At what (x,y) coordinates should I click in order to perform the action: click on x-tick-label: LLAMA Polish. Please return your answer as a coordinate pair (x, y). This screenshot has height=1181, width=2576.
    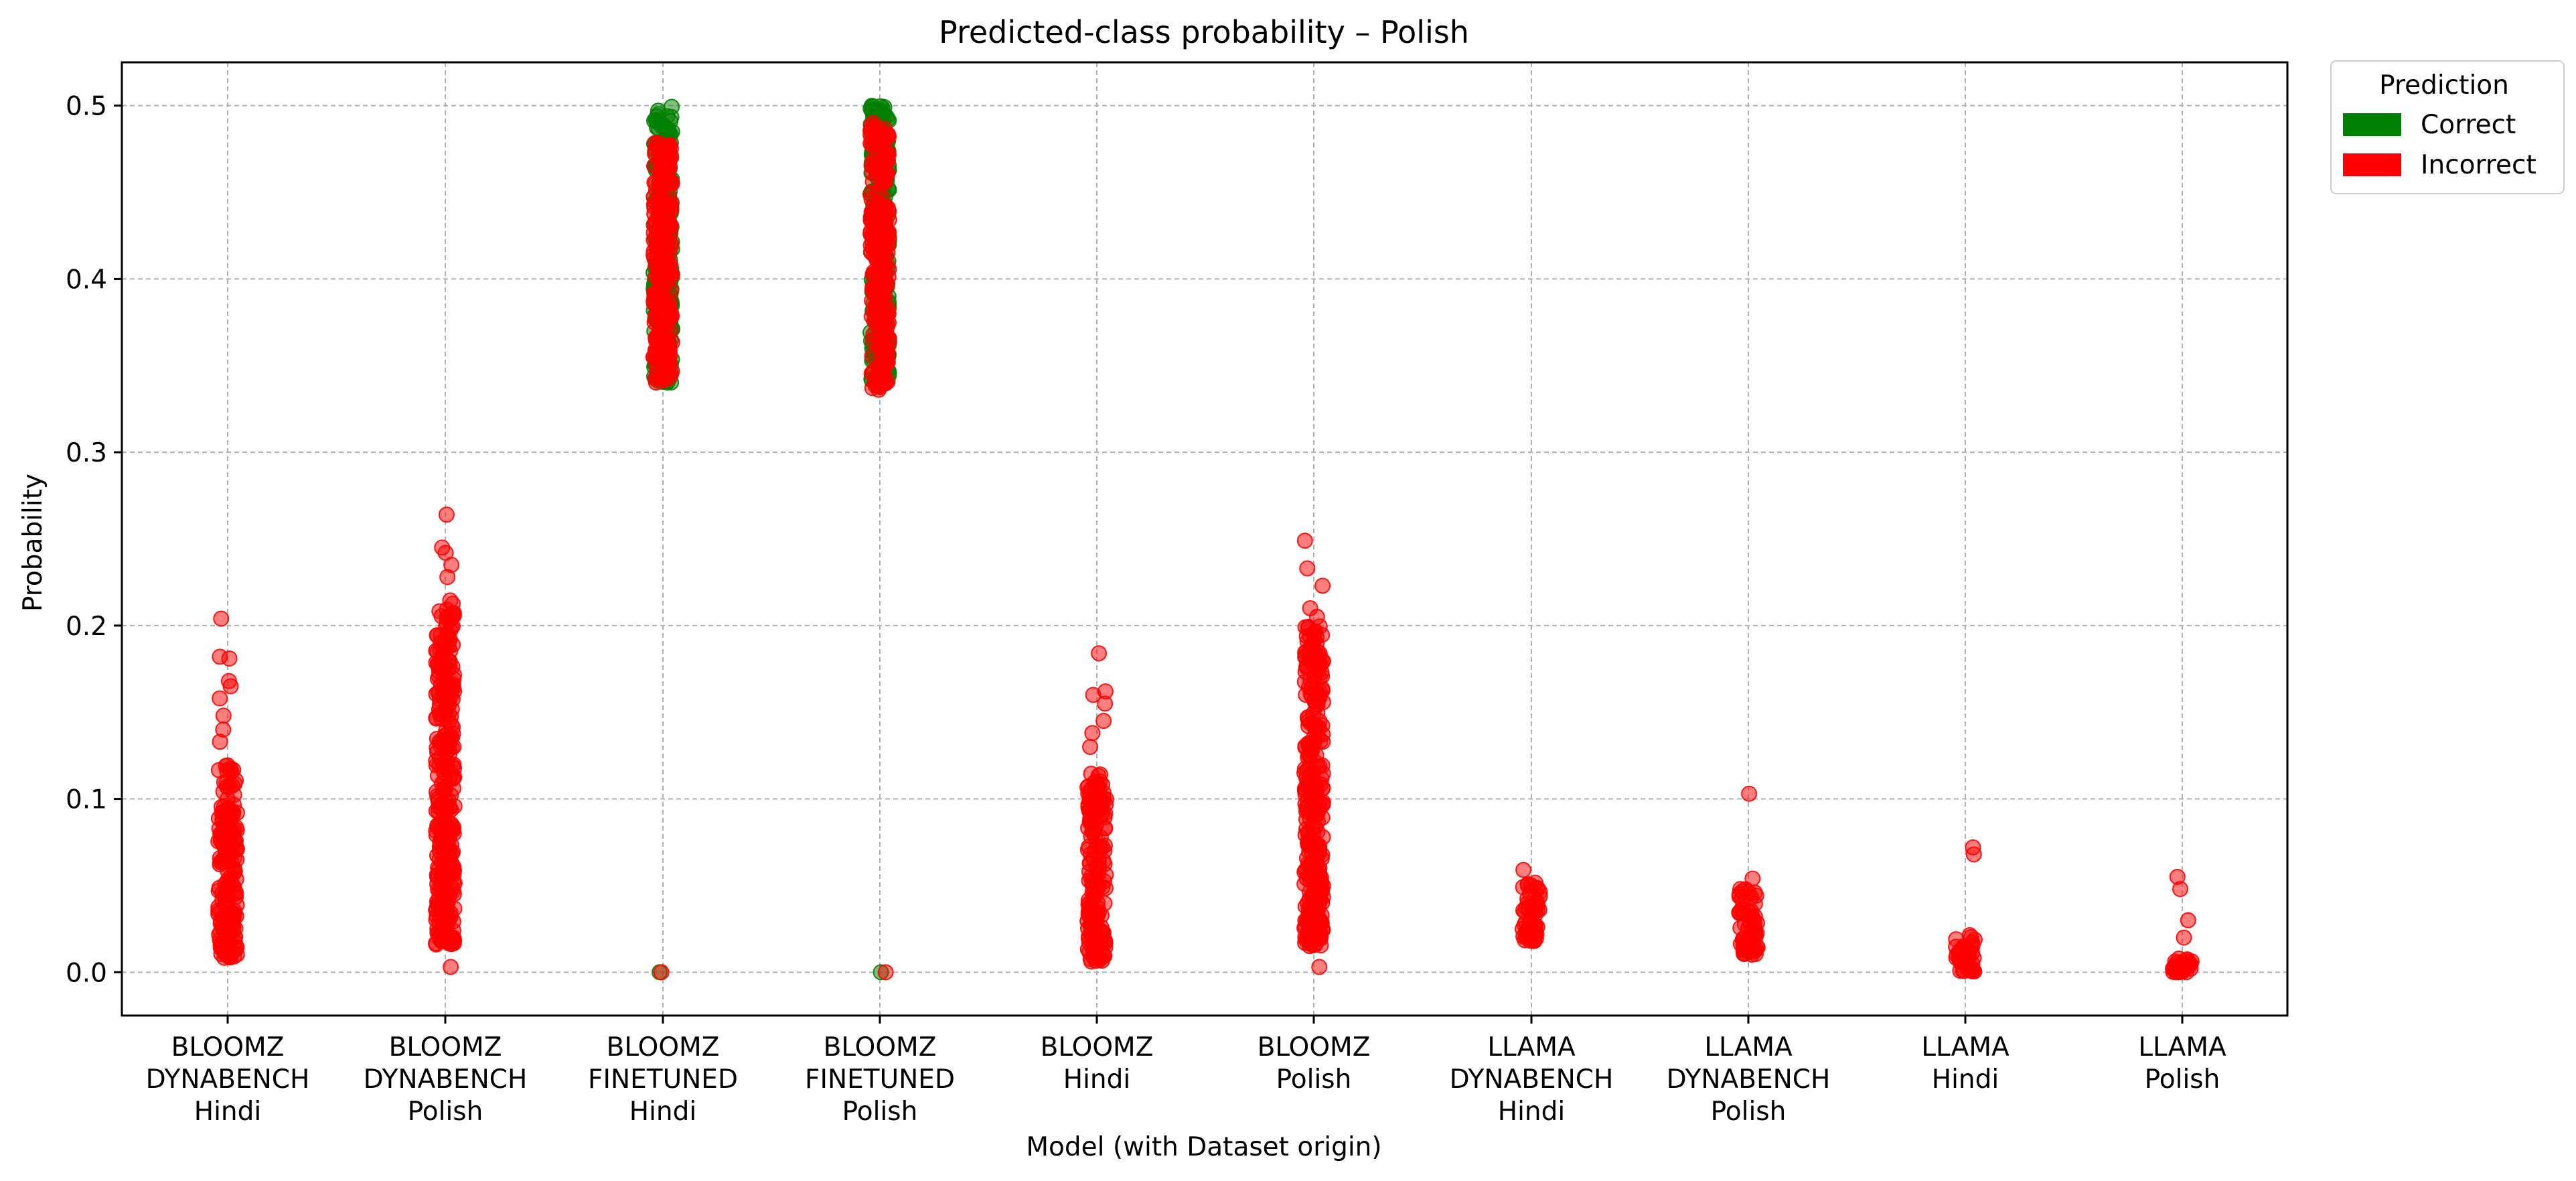
    Looking at the image, I should click on (2182, 1064).